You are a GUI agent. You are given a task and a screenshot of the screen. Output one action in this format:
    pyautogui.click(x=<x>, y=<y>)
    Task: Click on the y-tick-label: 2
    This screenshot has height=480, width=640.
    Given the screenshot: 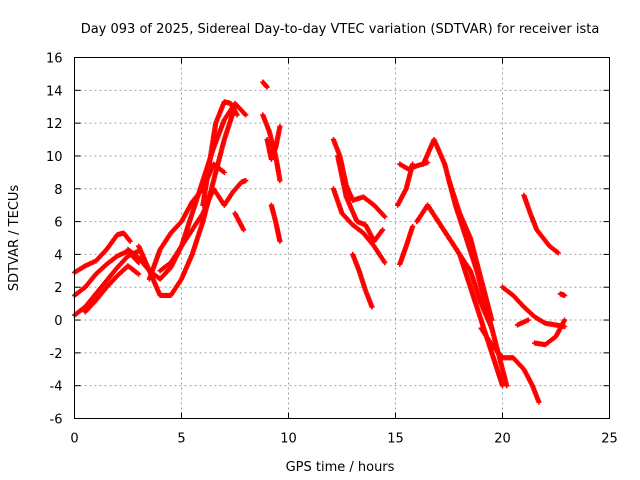 What is the action you would take?
    pyautogui.click(x=58, y=288)
    